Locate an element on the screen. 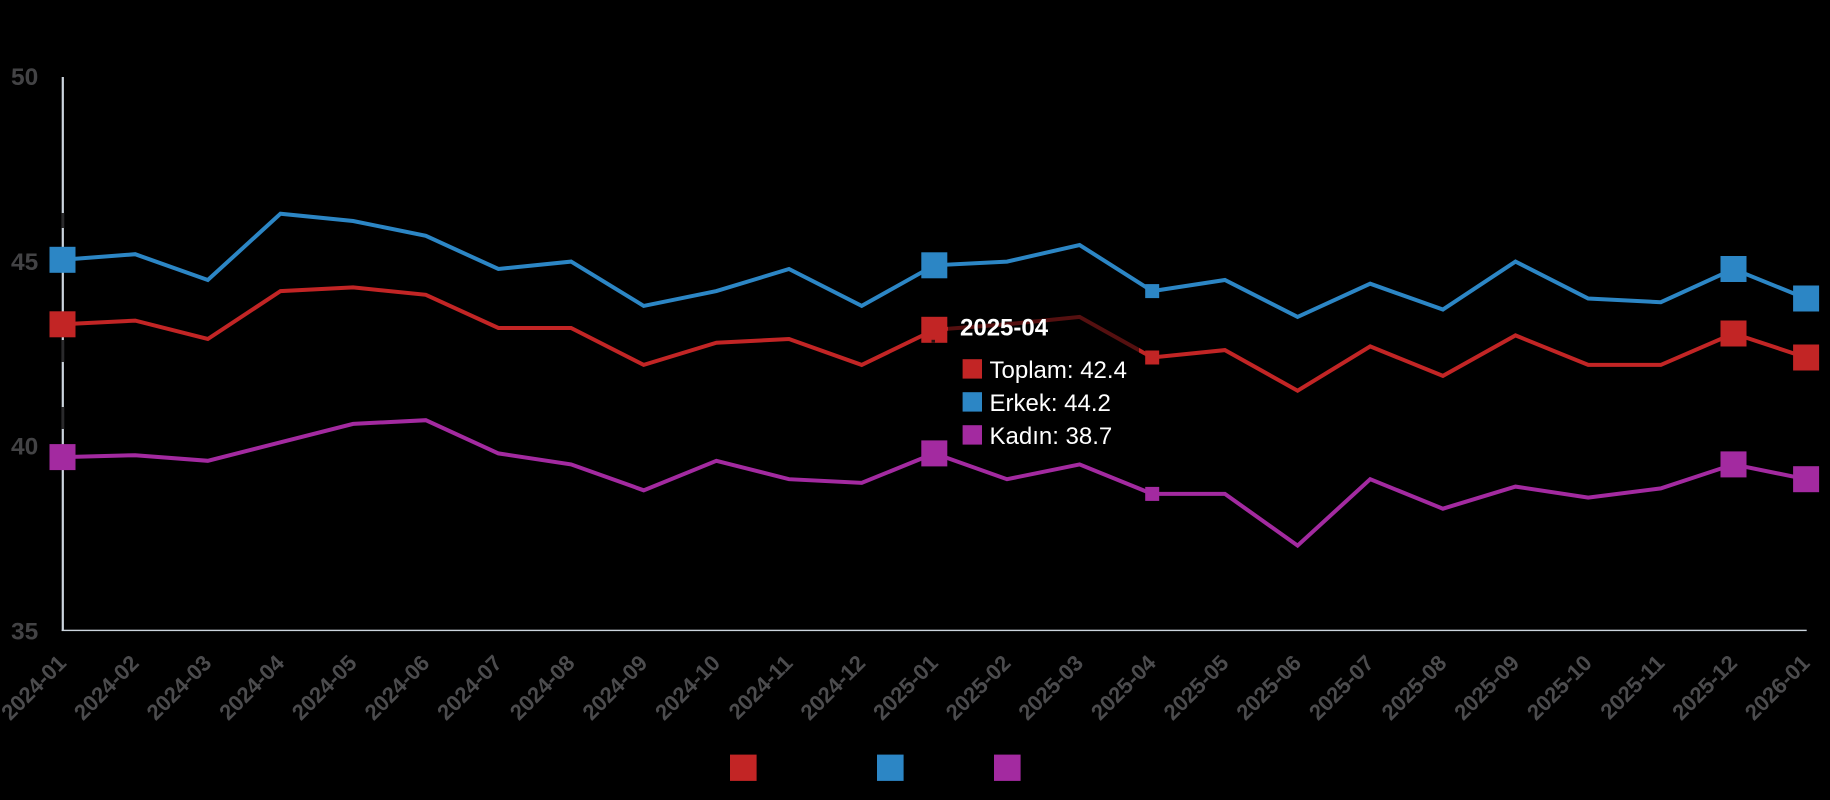 This screenshot has height=800, width=1830. svg-text: 50 is located at coordinates (24, 77).